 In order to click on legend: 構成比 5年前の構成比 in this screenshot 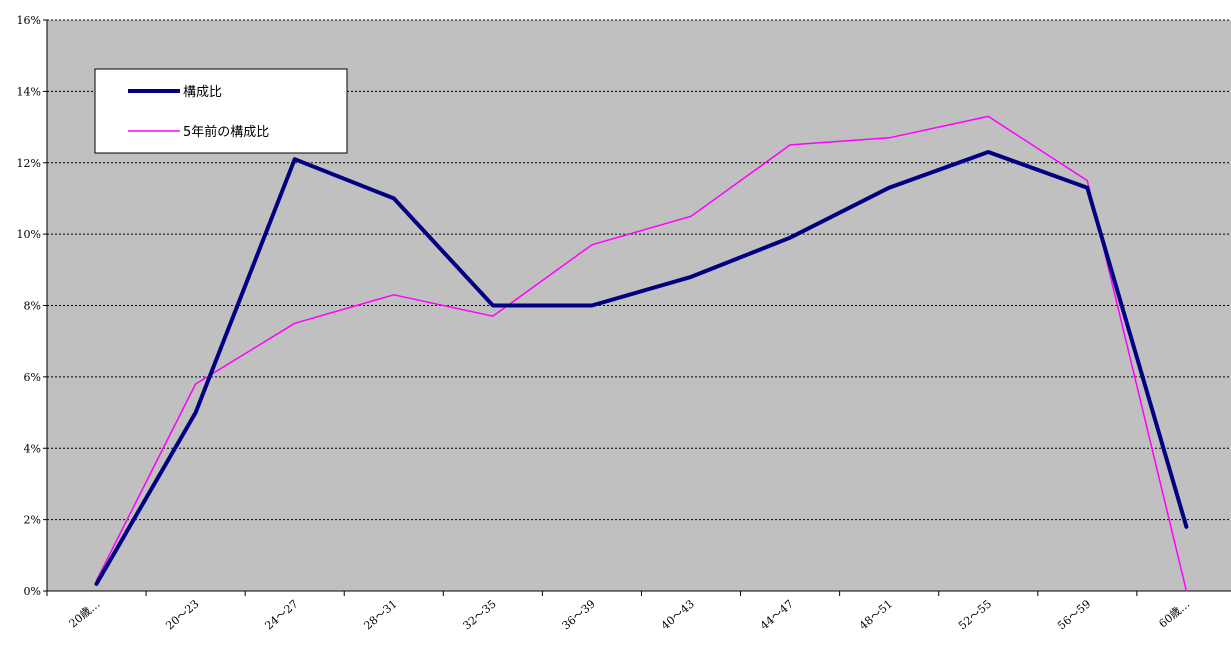, I will do `click(221, 111)`.